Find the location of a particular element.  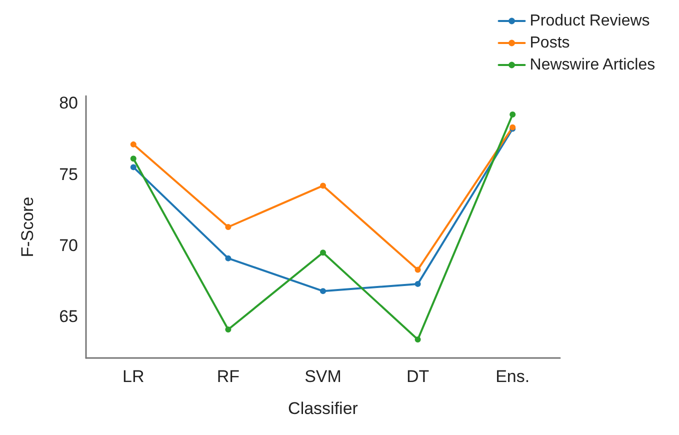

x-axis-title: Classifier is located at coordinates (323, 408).